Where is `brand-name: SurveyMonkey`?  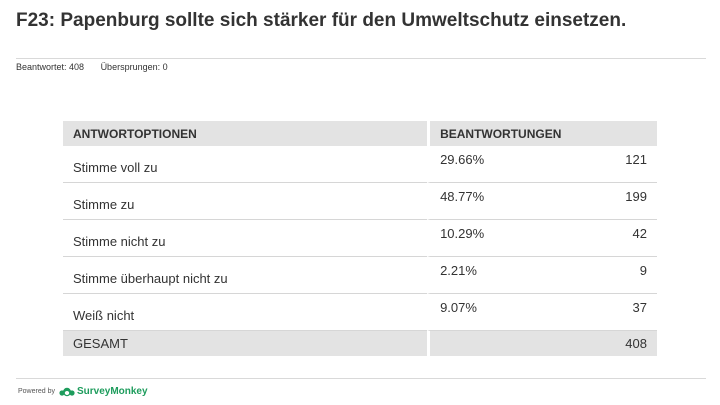 brand-name: SurveyMonkey is located at coordinates (112, 391).